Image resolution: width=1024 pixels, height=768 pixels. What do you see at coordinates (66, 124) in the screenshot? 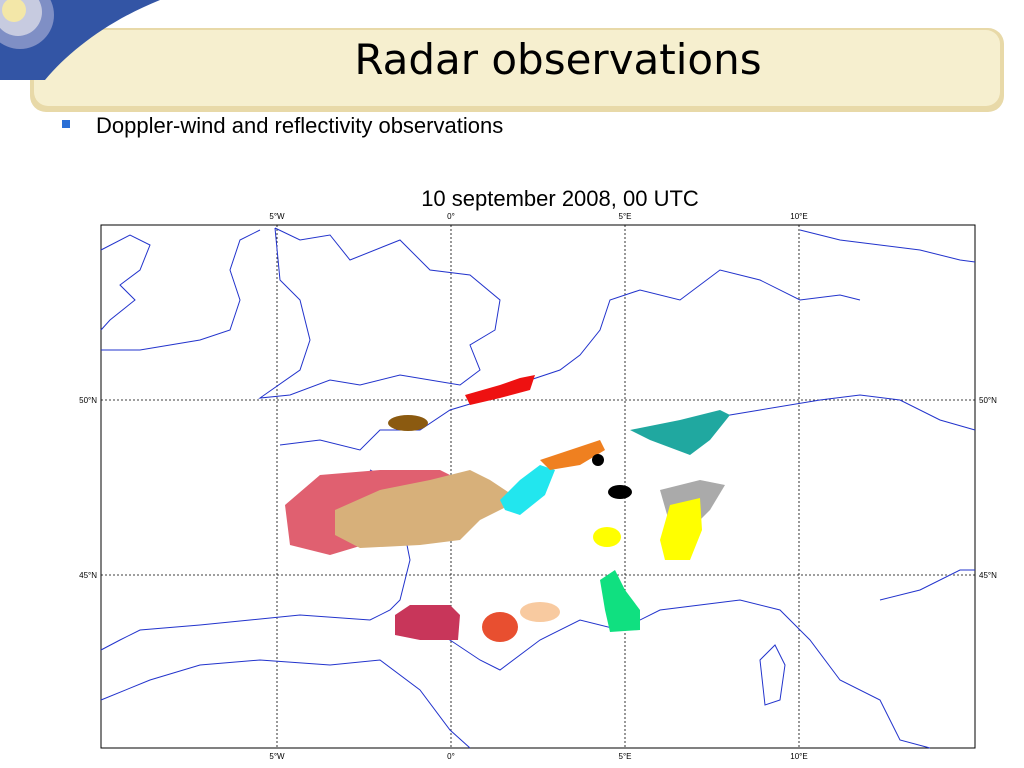
I see `bullet-marker` at bounding box center [66, 124].